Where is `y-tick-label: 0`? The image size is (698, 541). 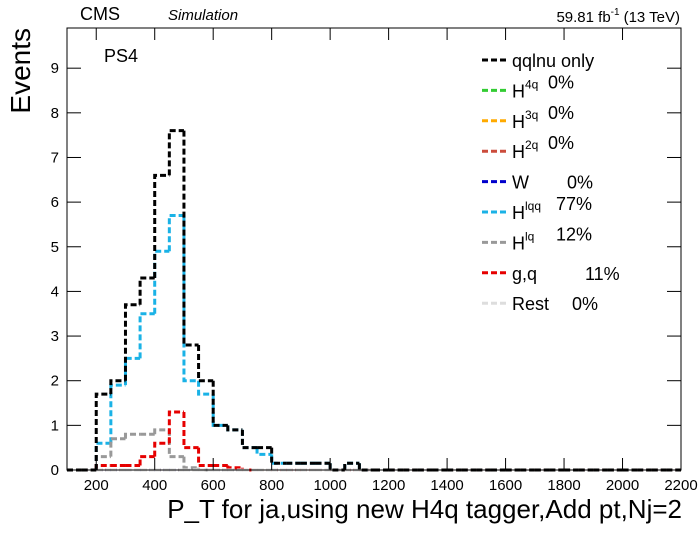 y-tick-label: 0 is located at coordinates (55, 470).